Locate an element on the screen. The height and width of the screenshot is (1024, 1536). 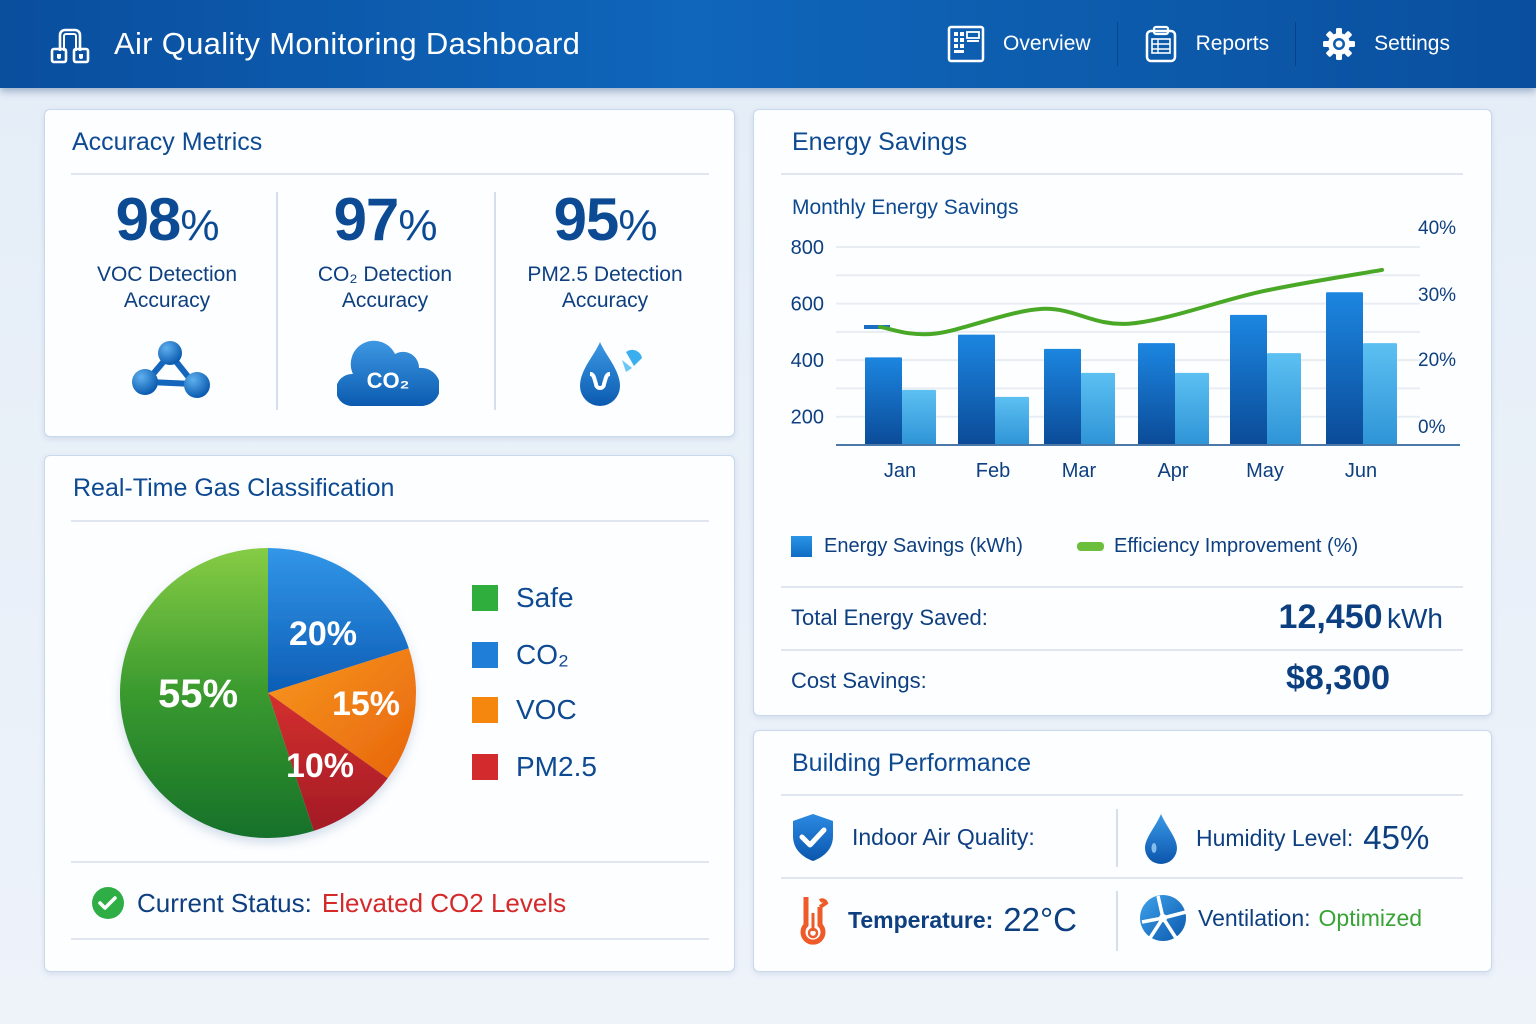
x-tick-label: Feb is located at coordinates (993, 471).